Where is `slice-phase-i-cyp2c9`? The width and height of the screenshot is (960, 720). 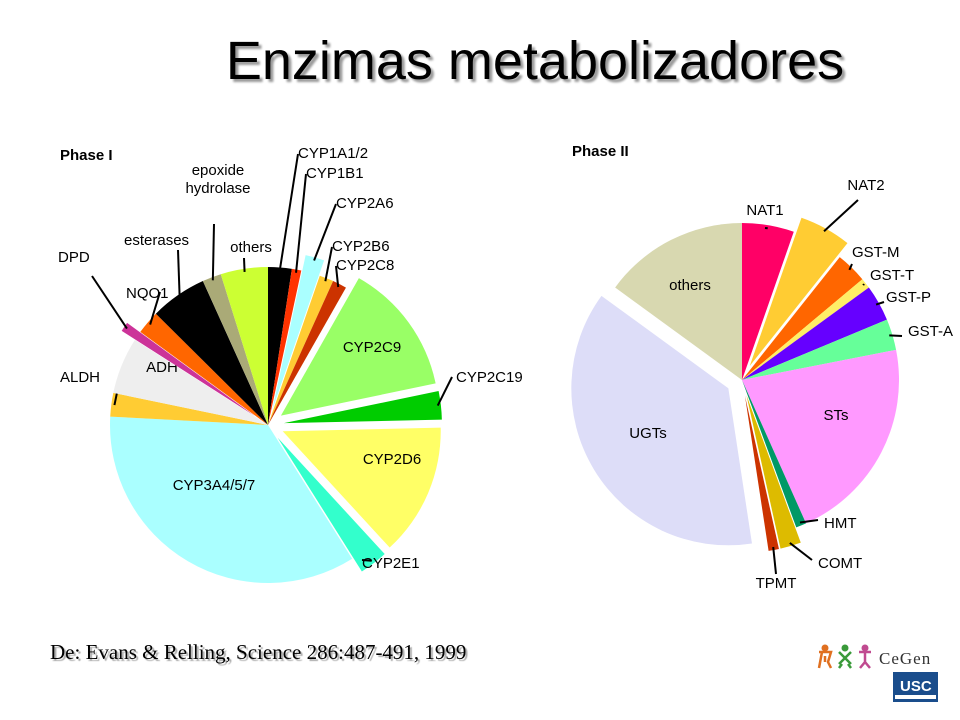 slice-phase-i-cyp2c9 is located at coordinates (358, 347).